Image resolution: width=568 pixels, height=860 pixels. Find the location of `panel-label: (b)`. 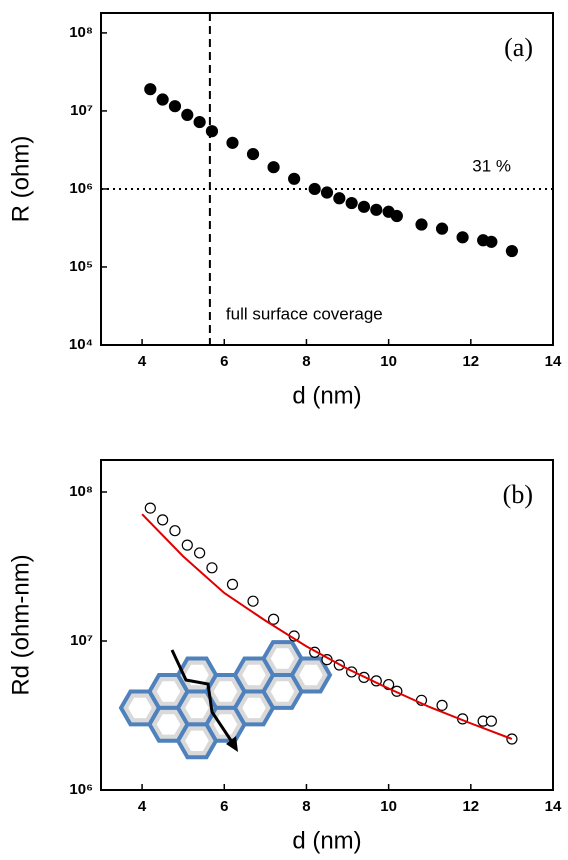

panel-label: (b) is located at coordinates (518, 494).